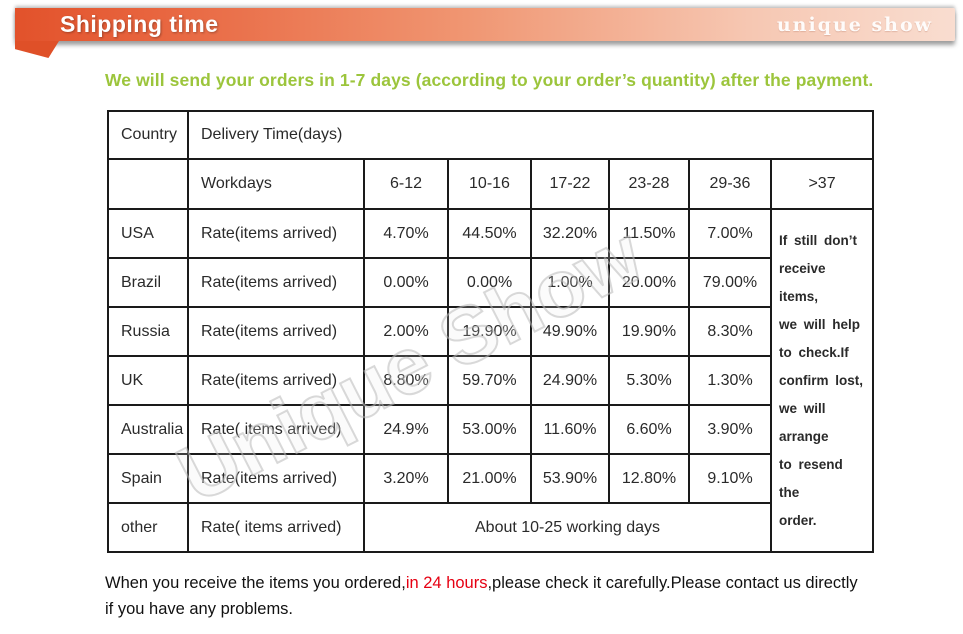 The height and width of the screenshot is (634, 963). Describe the element at coordinates (489, 233) in the screenshot. I see `rate-value-cell: 44.50%` at that location.